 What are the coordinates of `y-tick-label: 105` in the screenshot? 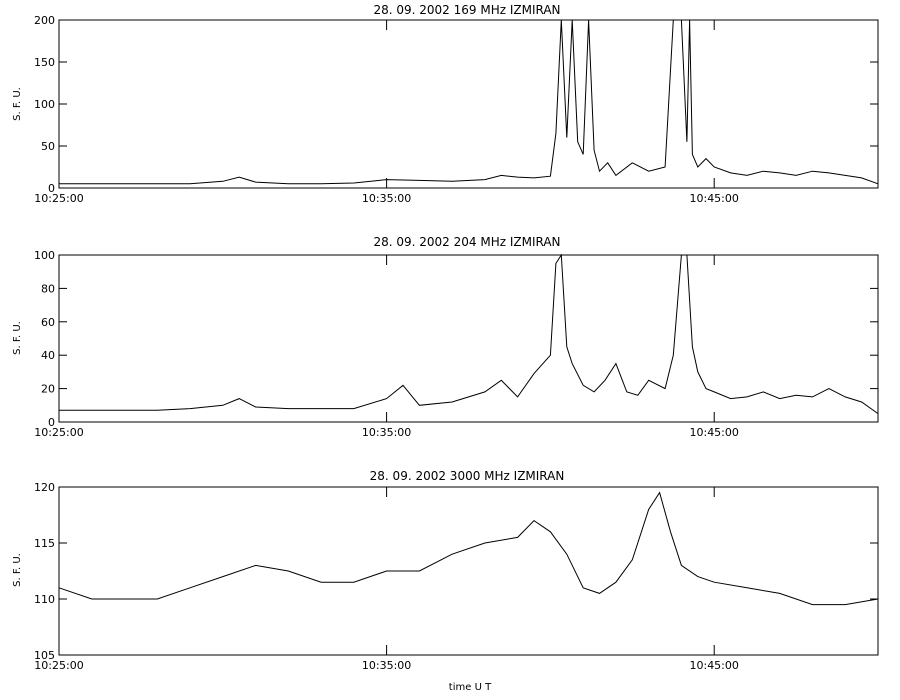 It's located at (44, 655).